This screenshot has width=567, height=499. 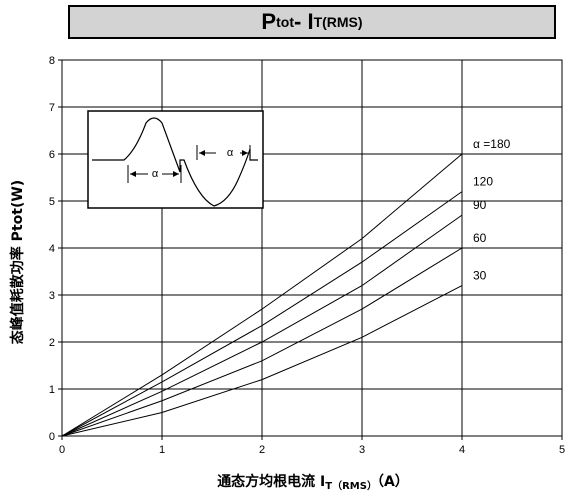 What do you see at coordinates (393, 482) in the screenshot?
I see `x-axis-label-tail: （A）` at bounding box center [393, 482].